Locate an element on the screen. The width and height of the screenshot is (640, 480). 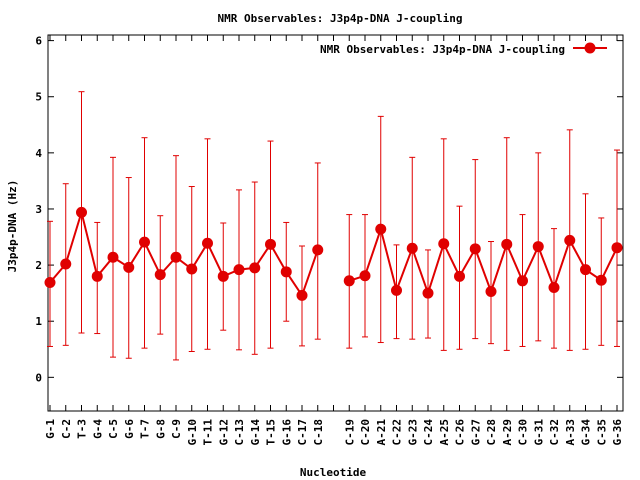
y-tick-label: 3 is located at coordinates (38, 209).